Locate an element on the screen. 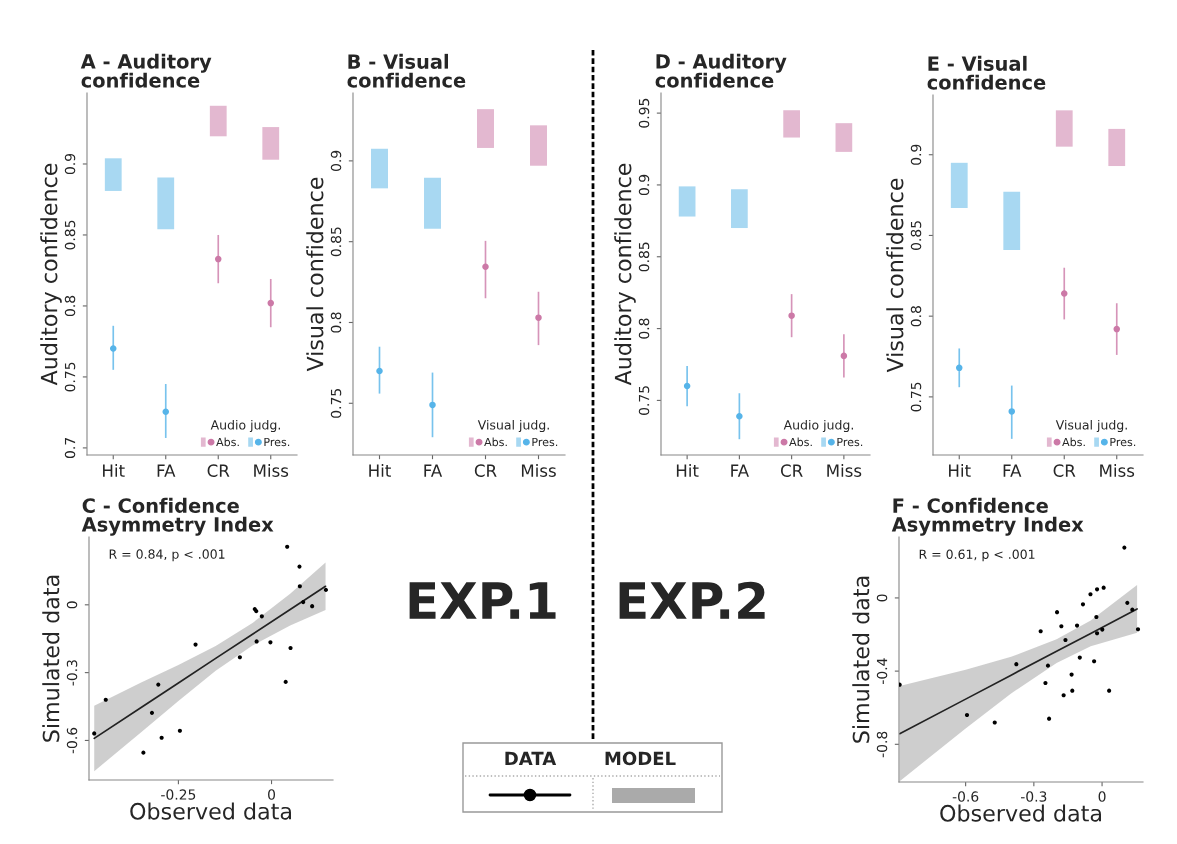 This screenshot has height=844, width=1177. chart-title: B - Visual confidence is located at coordinates (406, 70).